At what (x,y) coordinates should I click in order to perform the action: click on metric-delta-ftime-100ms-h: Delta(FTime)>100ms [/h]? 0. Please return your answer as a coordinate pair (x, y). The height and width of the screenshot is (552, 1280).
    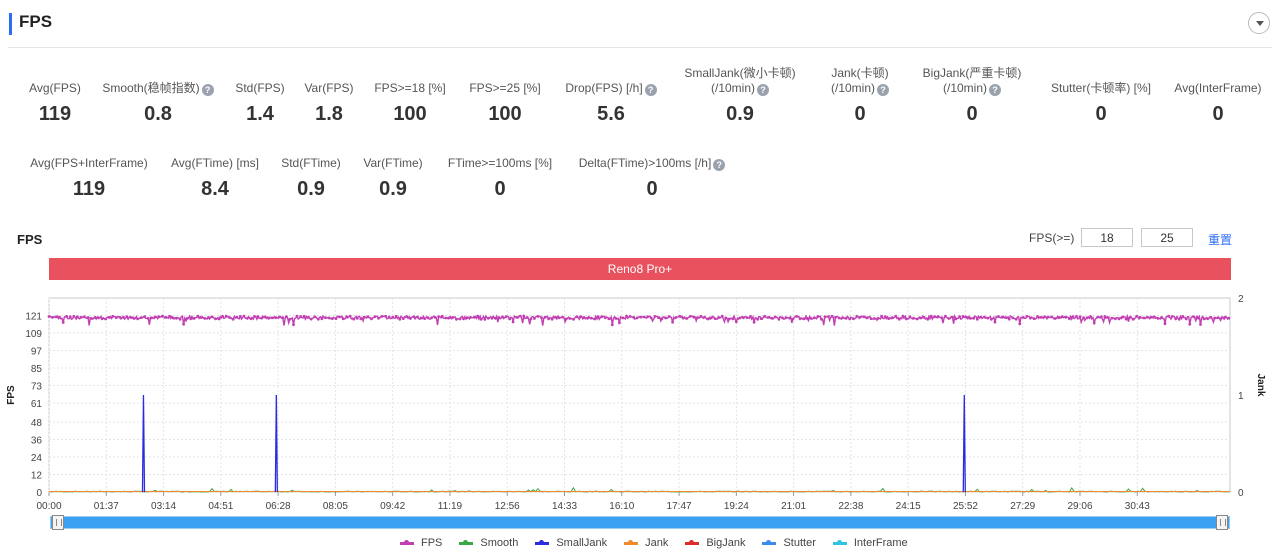
    Looking at the image, I should click on (652, 178).